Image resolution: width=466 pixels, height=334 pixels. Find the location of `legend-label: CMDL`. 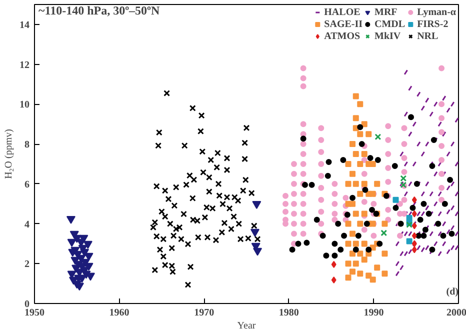

legend-label: CMDL is located at coordinates (390, 24).